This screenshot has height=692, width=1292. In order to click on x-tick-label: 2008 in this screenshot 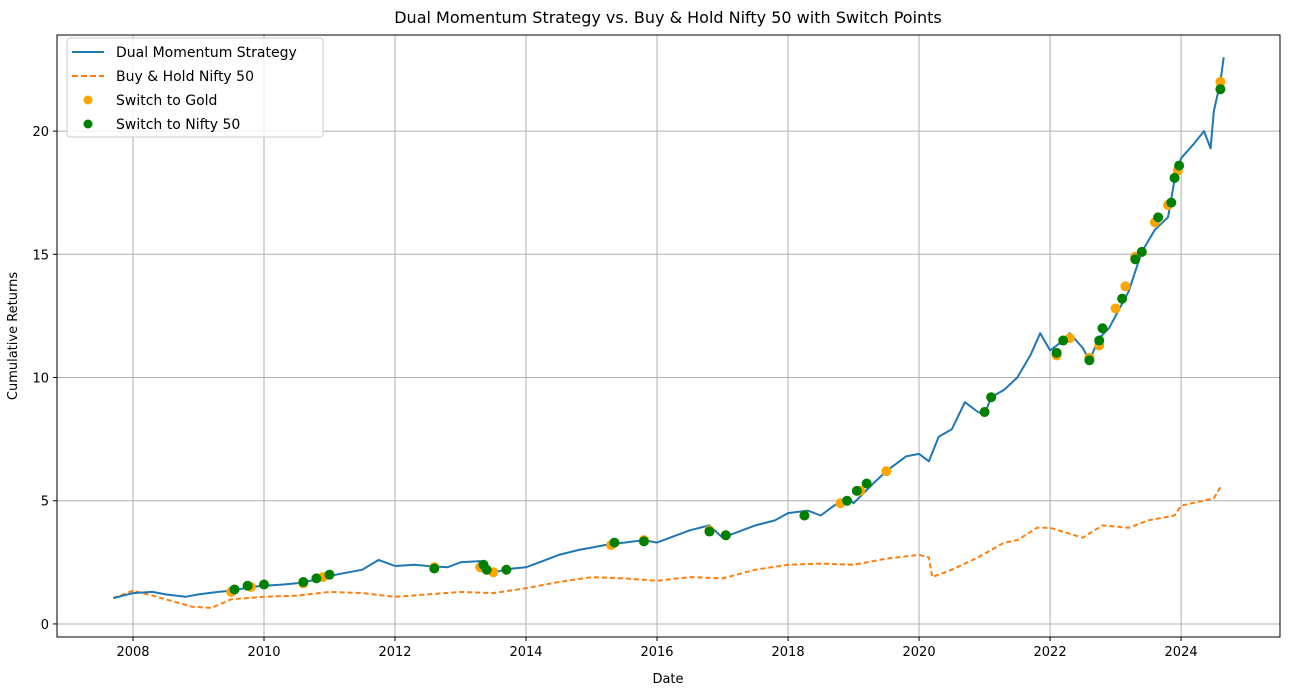, I will do `click(132, 652)`.